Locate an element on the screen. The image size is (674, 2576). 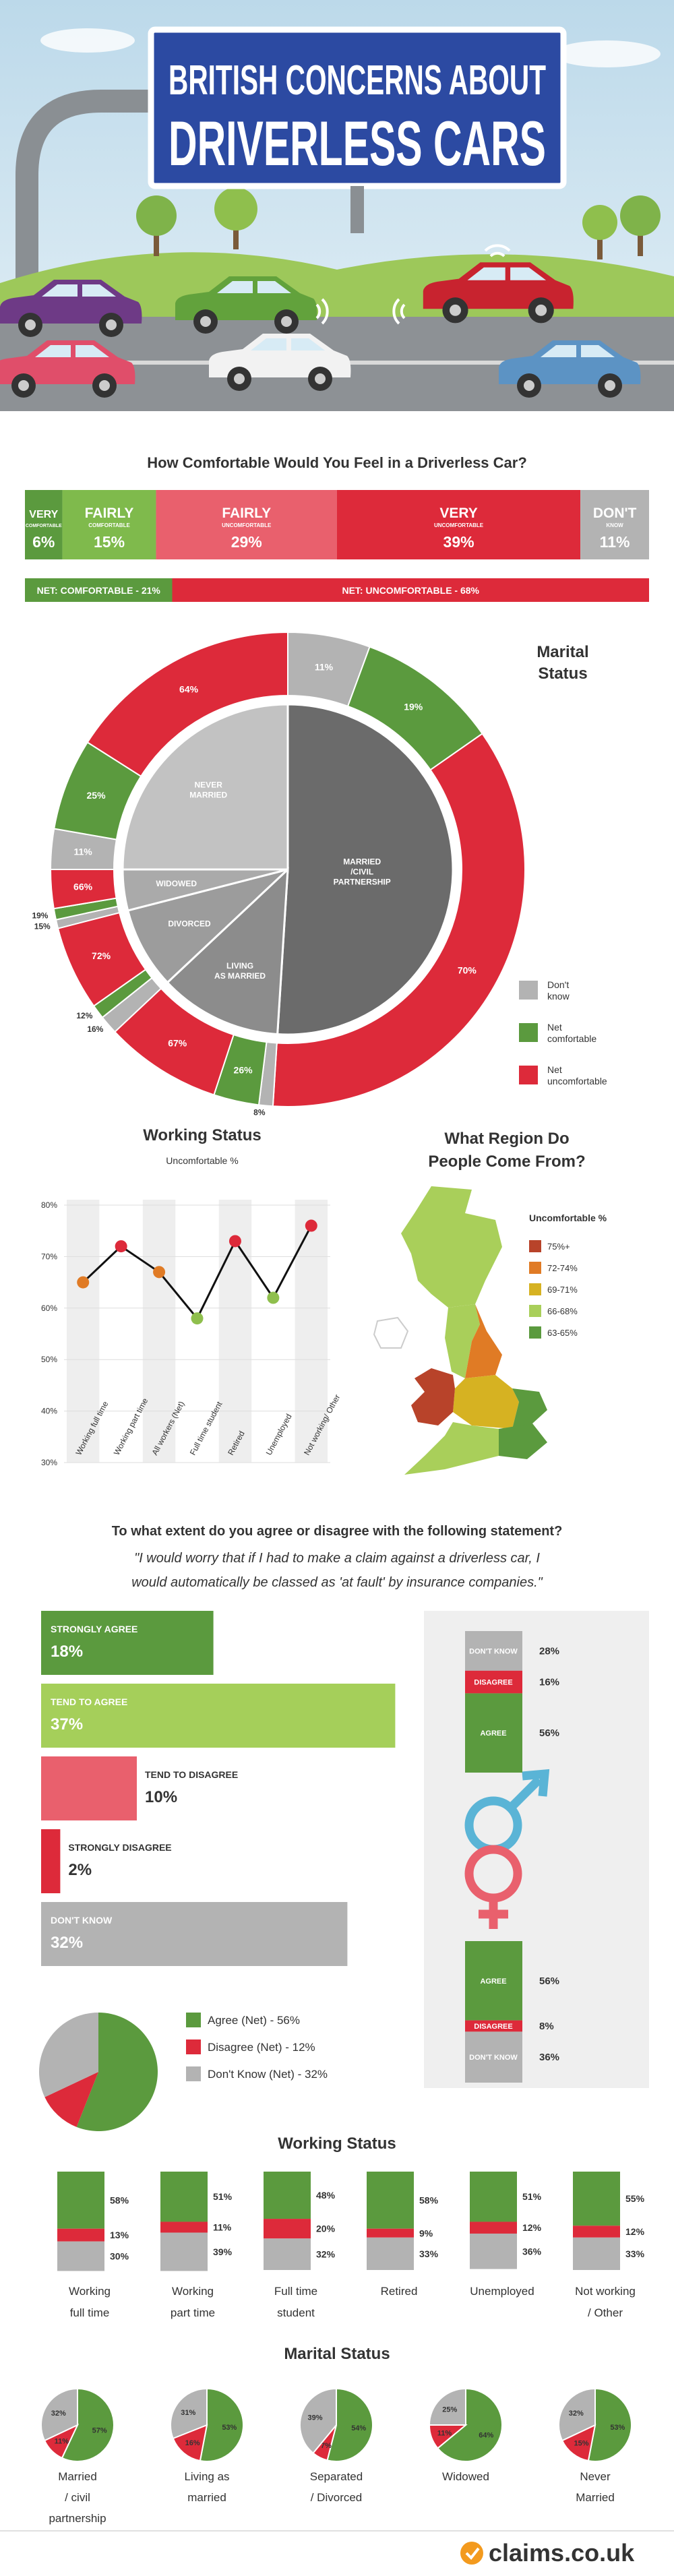
segment-value: 39% is located at coordinates (458, 542).